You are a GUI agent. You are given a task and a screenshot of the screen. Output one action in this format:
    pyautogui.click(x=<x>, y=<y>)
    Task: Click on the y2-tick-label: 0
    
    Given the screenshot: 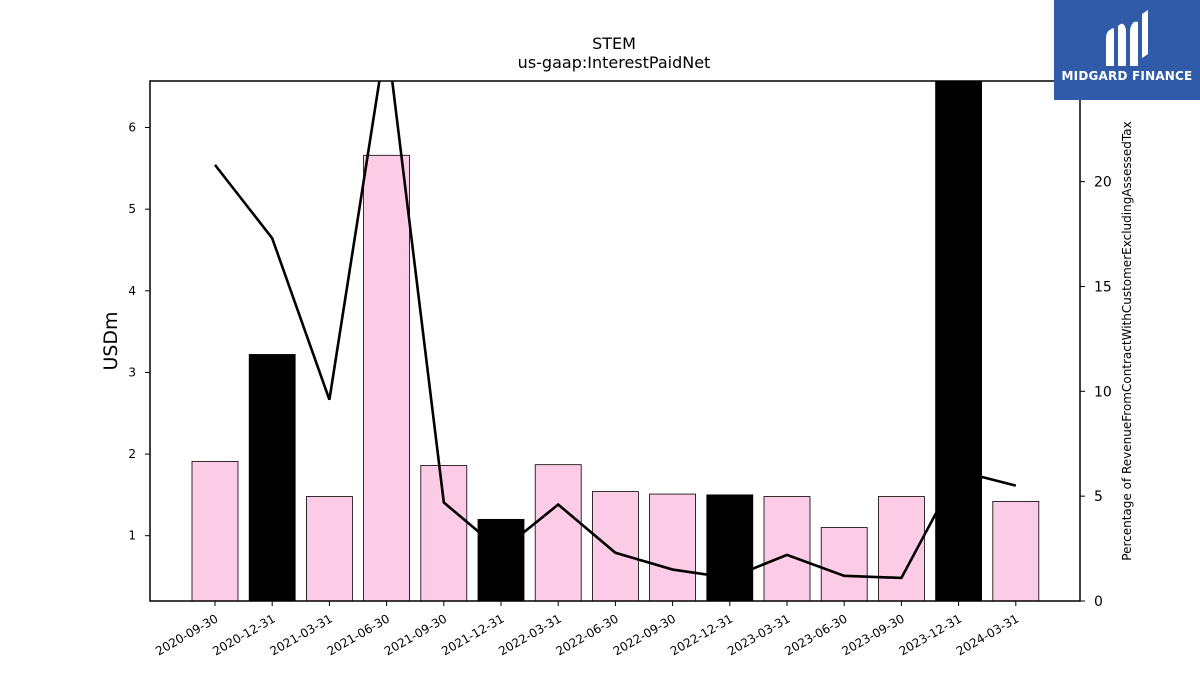 What is the action you would take?
    pyautogui.click(x=1098, y=602)
    